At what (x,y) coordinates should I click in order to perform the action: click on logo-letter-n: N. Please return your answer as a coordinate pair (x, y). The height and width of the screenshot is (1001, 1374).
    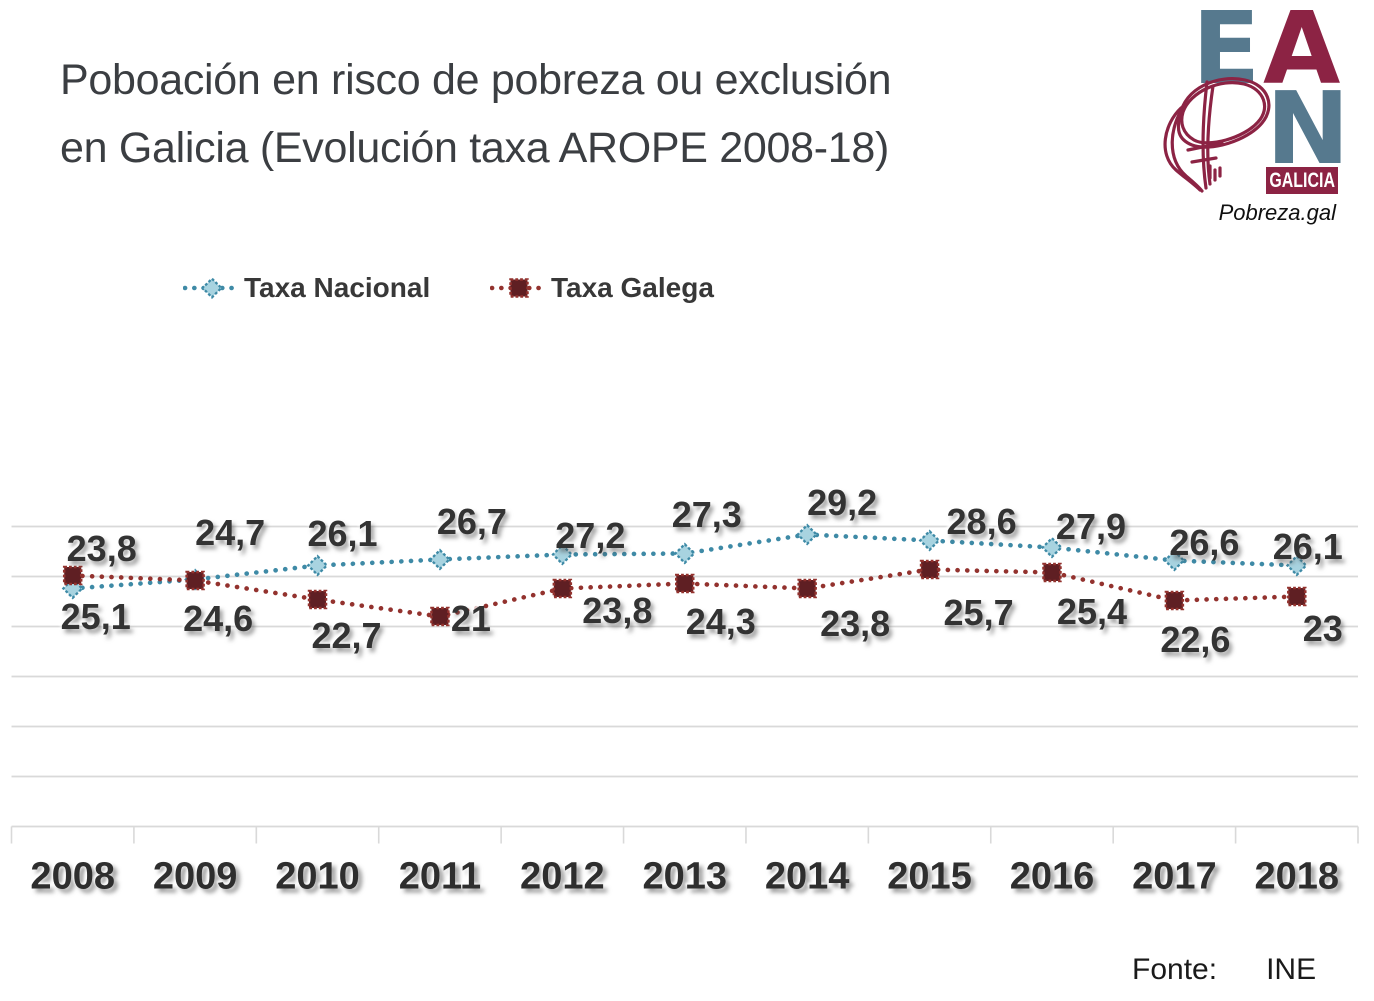
    Looking at the image, I should click on (1308, 128).